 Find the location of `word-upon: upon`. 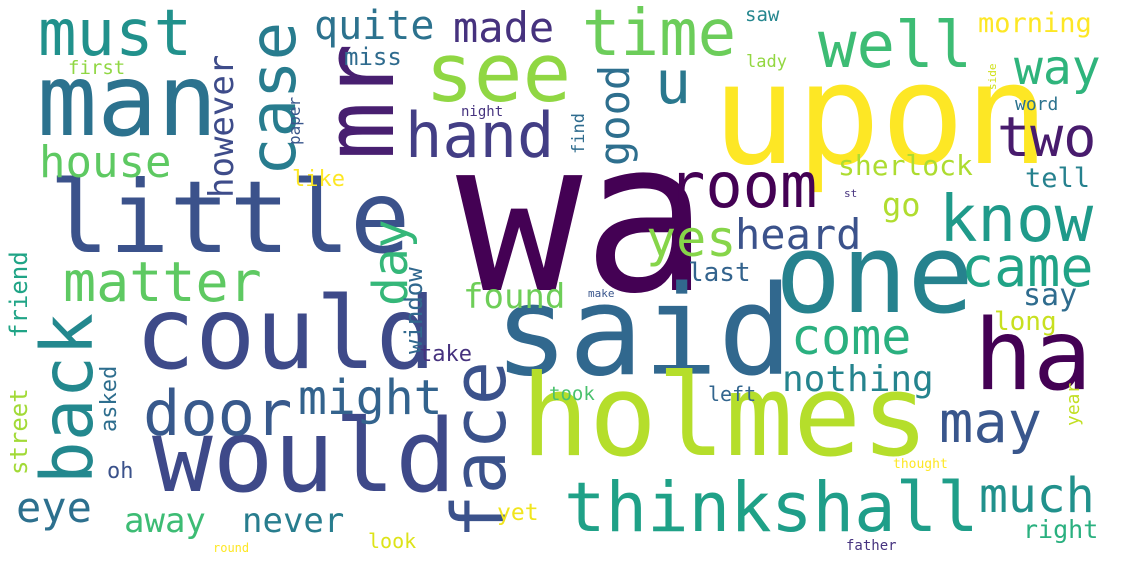

word-upon: upon is located at coordinates (881, 116).